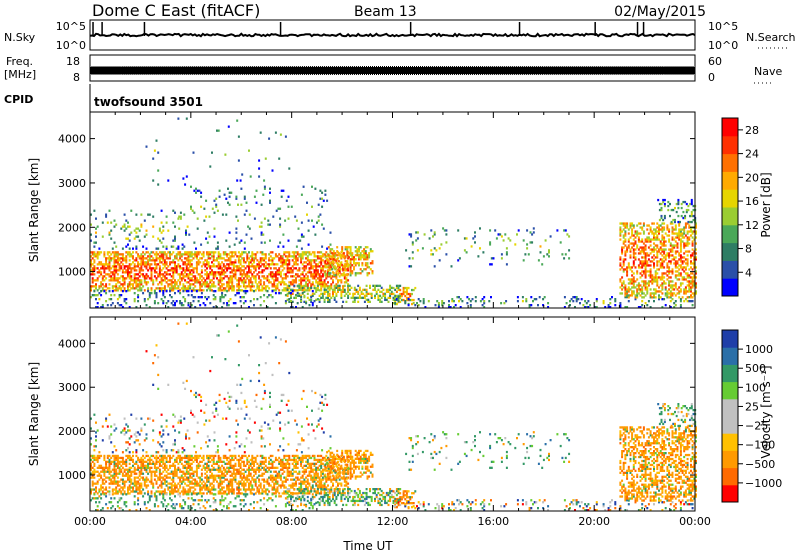  What do you see at coordinates (392, 70) in the screenshot?
I see `freq-trace` at bounding box center [392, 70].